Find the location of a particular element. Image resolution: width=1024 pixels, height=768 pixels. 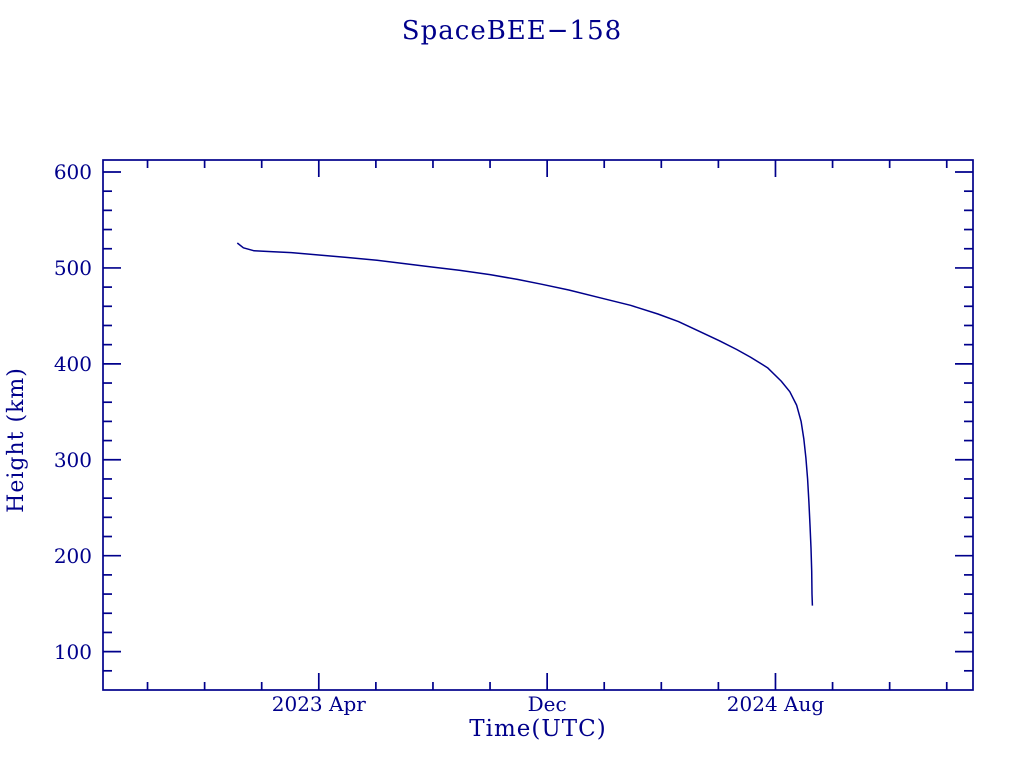

chart-title: SpaceBEE−158 is located at coordinates (512, 31).